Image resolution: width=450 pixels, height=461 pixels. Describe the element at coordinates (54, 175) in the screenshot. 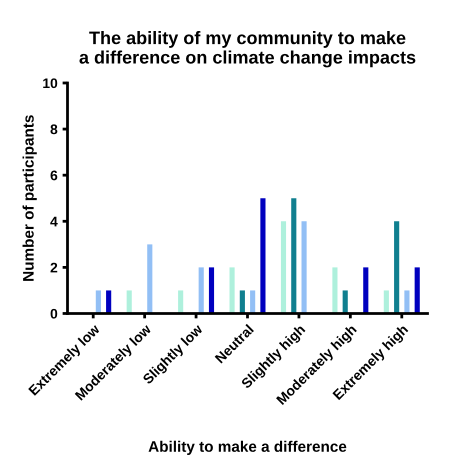

I see `y-tick-label: 6` at that location.